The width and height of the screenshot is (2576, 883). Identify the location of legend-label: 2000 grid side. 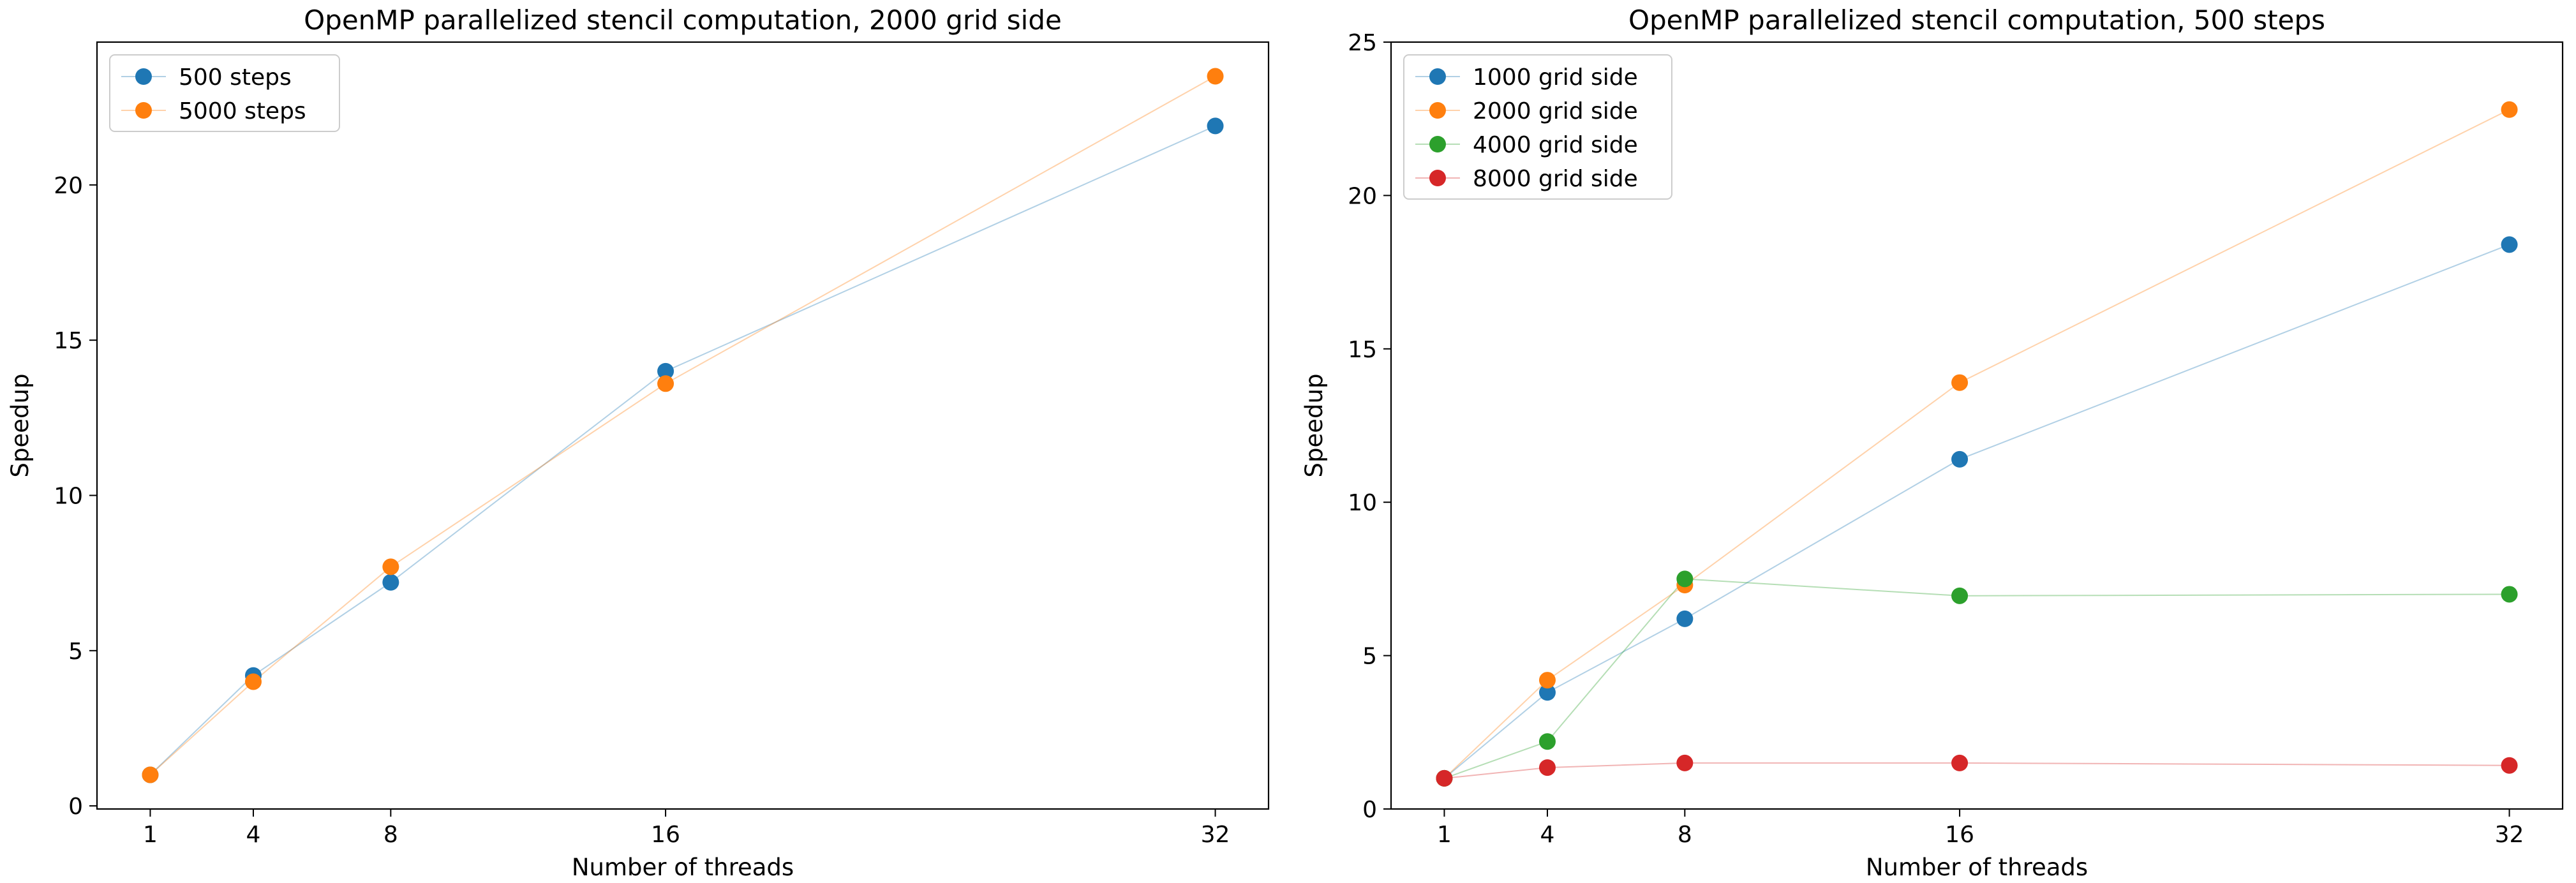
(1555, 111).